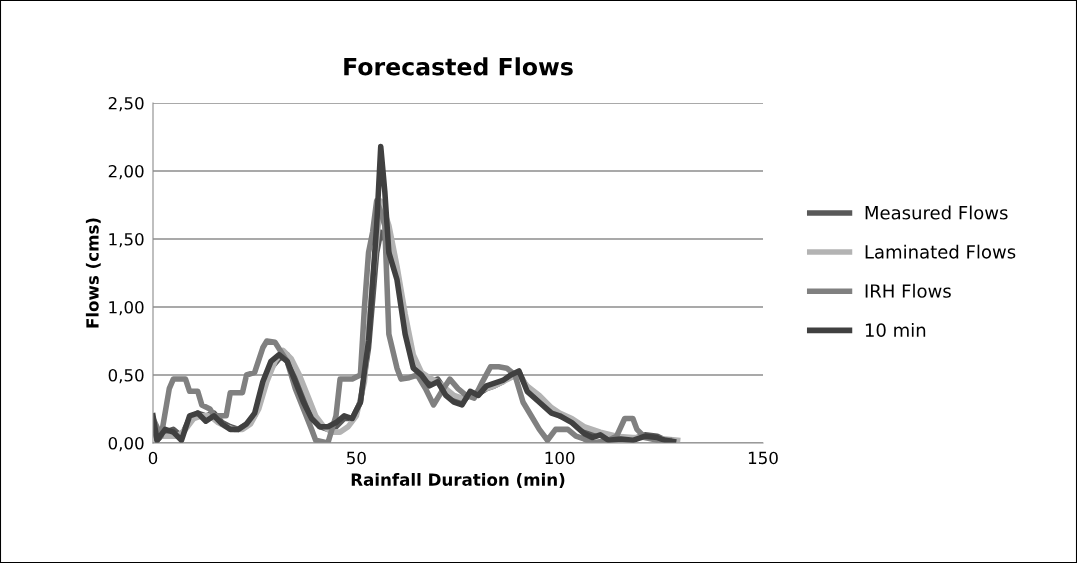  Describe the element at coordinates (895, 329) in the screenshot. I see `legend-label: 10 min` at that location.